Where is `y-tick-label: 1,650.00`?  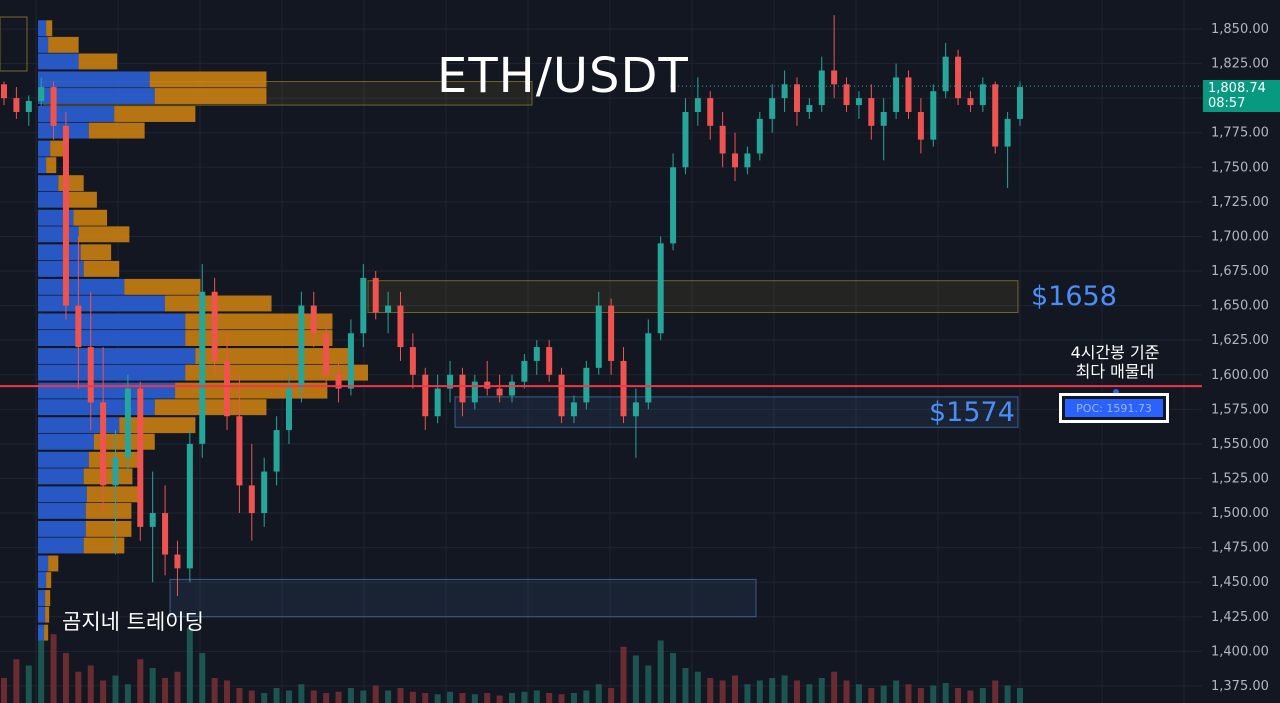 y-tick-label: 1,650.00 is located at coordinates (1240, 306).